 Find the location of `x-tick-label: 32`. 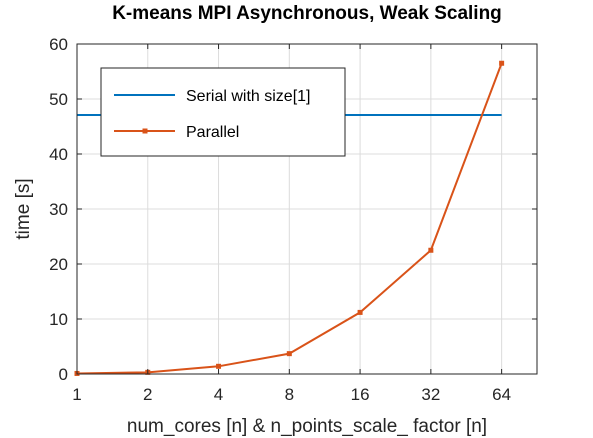

x-tick-label: 32 is located at coordinates (430, 394).